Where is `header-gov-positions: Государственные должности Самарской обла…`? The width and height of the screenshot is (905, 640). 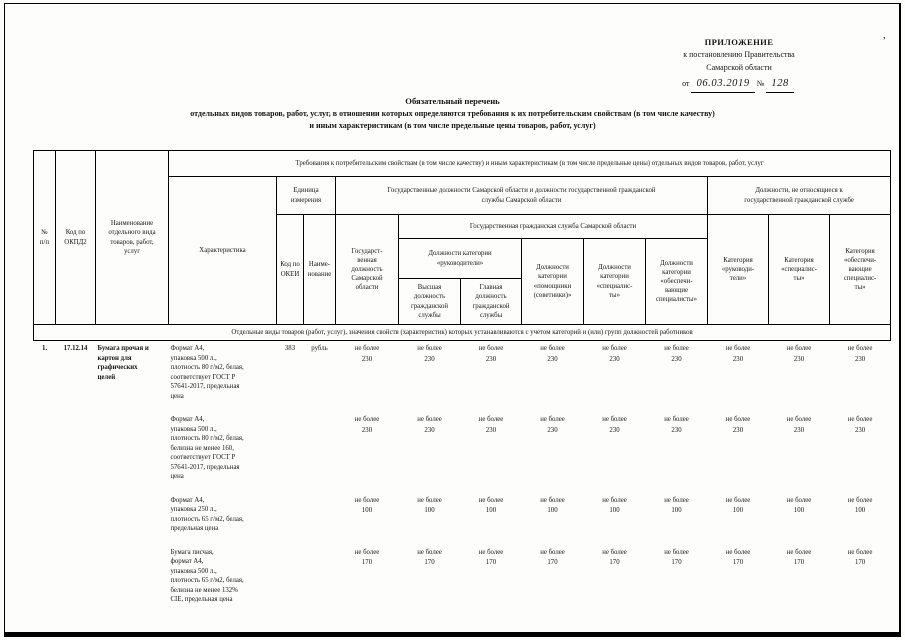 header-gov-positions: Государственные должности Самарской обла… is located at coordinates (521, 195).